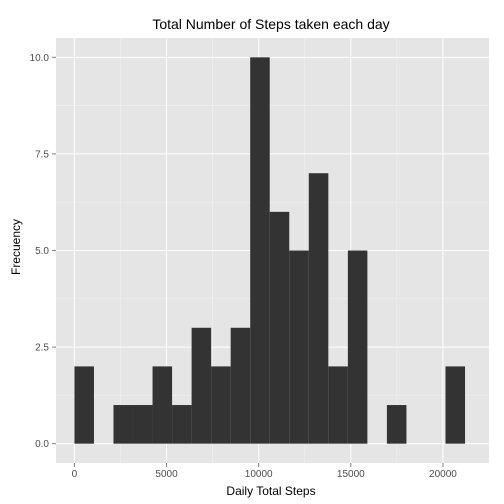 This screenshot has width=504, height=504. What do you see at coordinates (42, 348) in the screenshot?
I see `y-tick-label: 2.5` at bounding box center [42, 348].